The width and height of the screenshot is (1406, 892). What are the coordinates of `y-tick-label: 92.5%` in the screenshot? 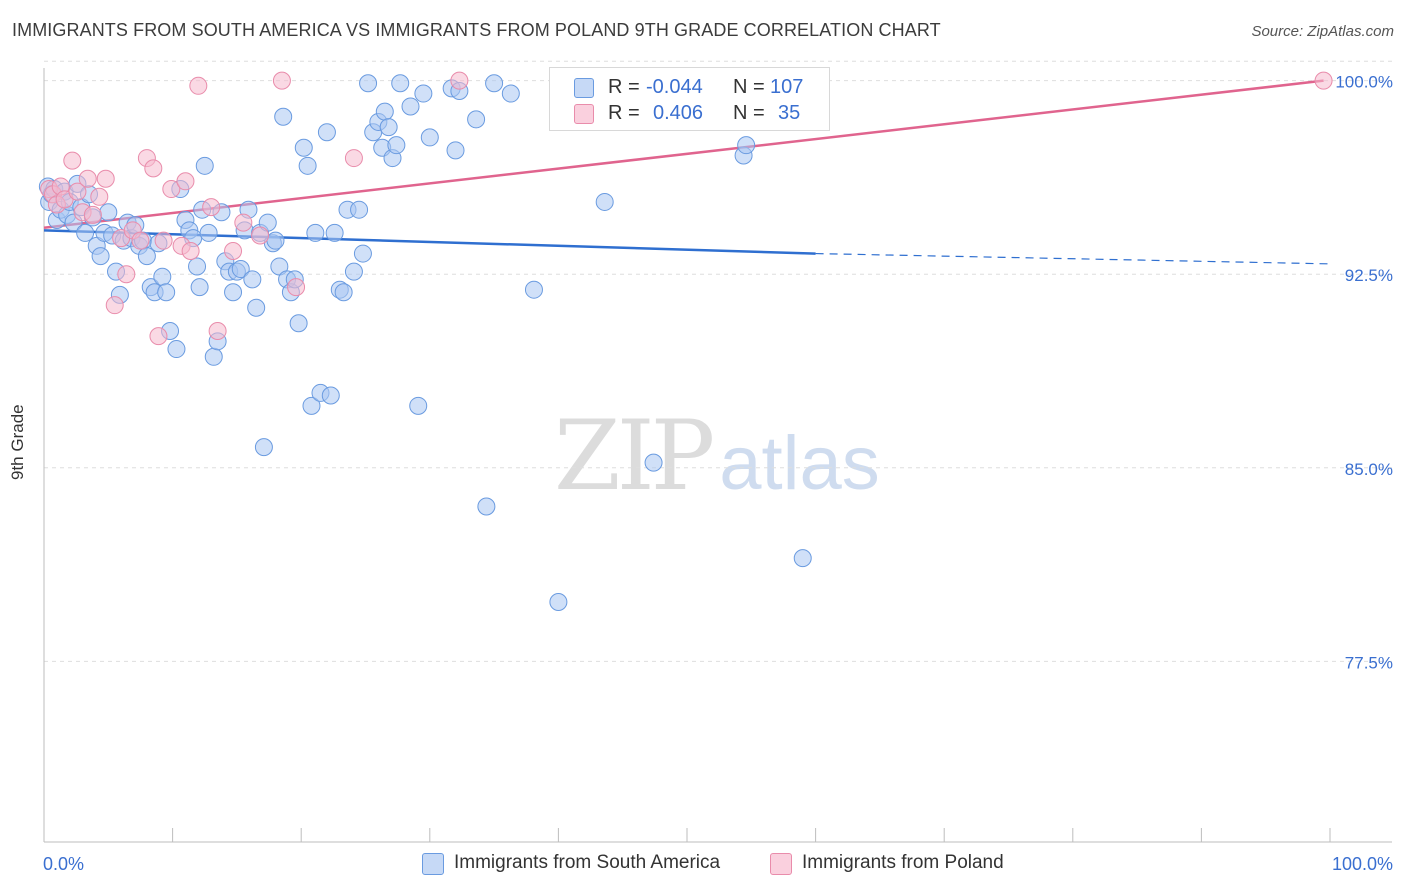 It's located at (1369, 275).